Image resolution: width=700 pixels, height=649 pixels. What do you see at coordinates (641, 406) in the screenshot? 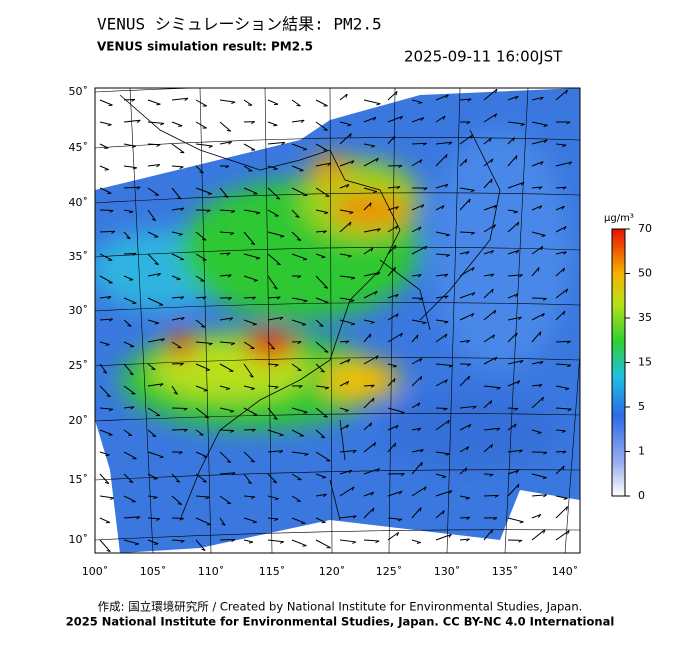
I see `colorbar-label: 5` at bounding box center [641, 406].